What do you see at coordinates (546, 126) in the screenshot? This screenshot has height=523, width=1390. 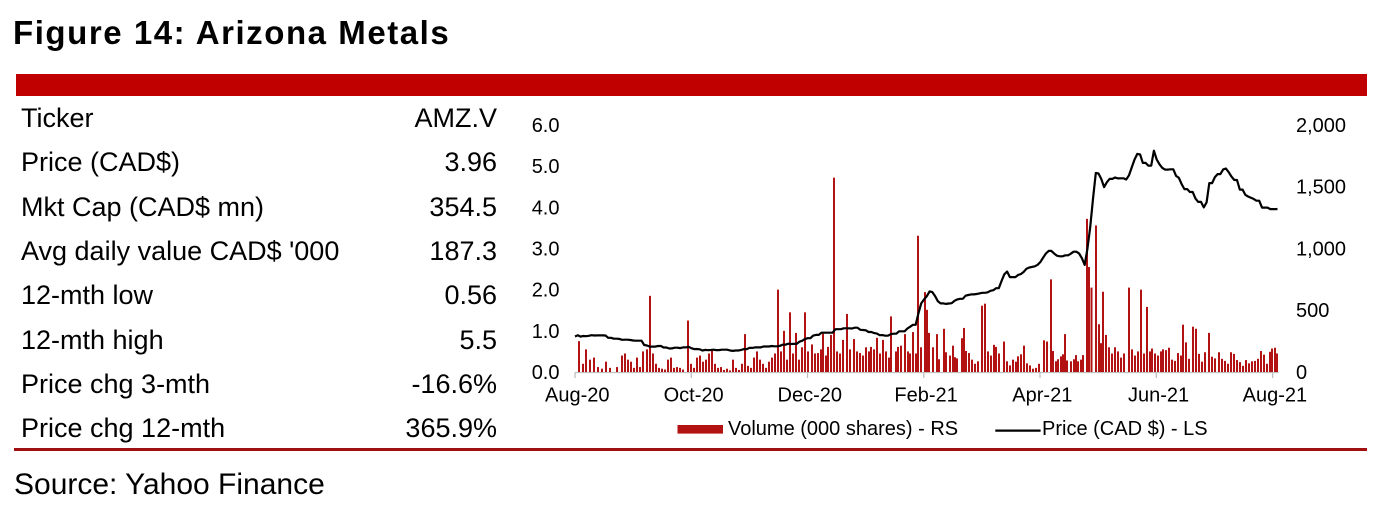 I see `svg-text: 6.0` at bounding box center [546, 126].